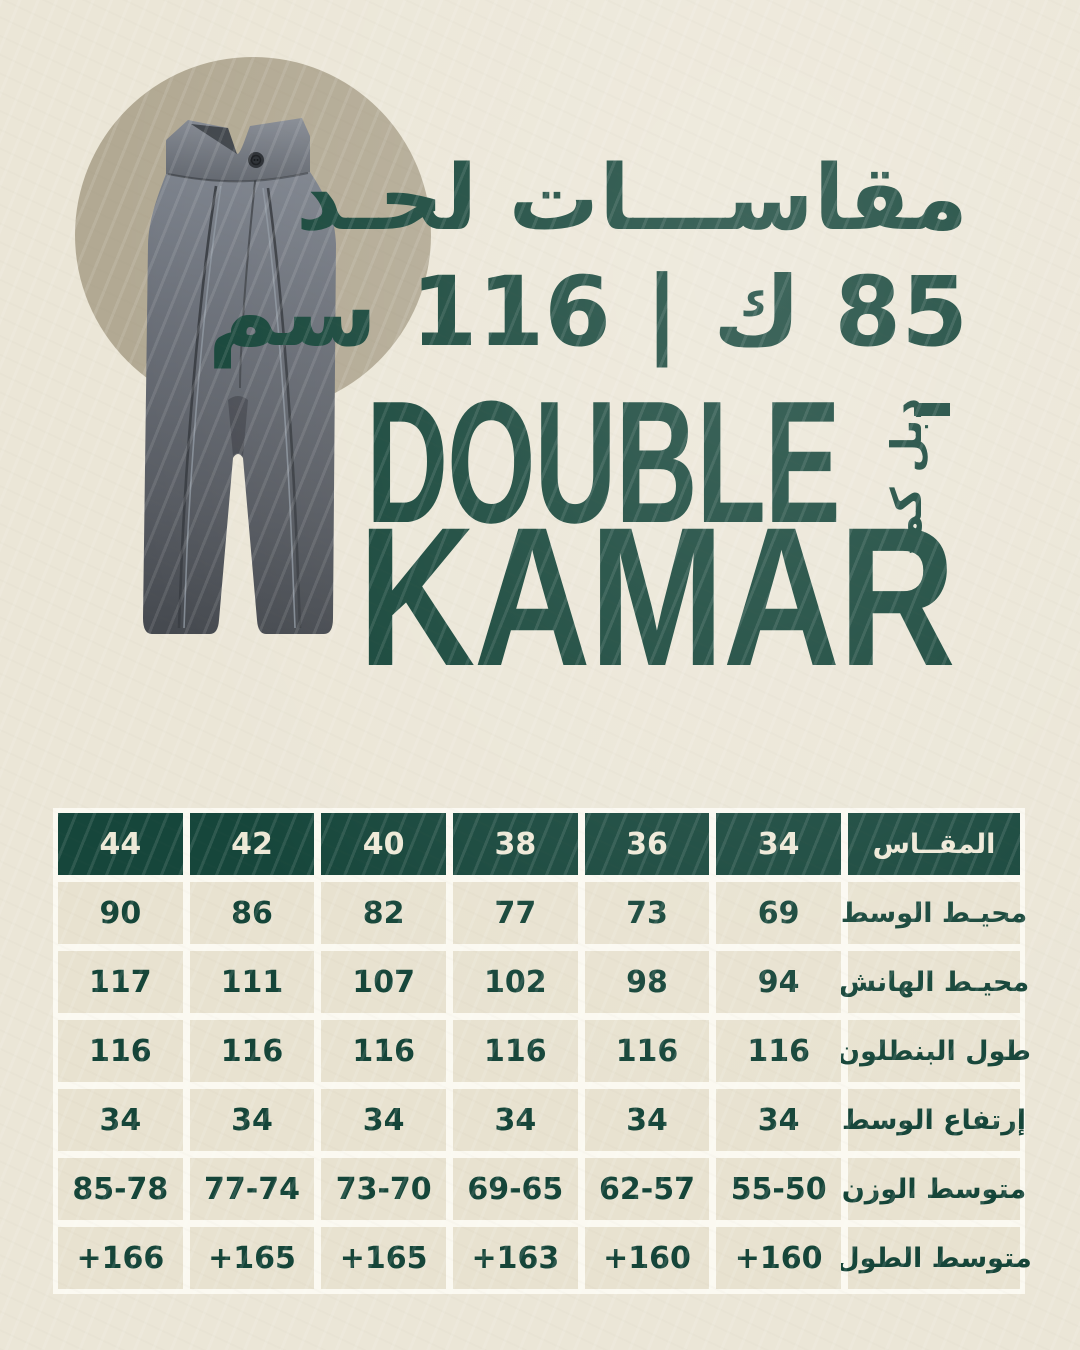  What do you see at coordinates (934, 1189) in the screenshot?
I see `measure-label-cell: متوسط الوزن` at bounding box center [934, 1189].